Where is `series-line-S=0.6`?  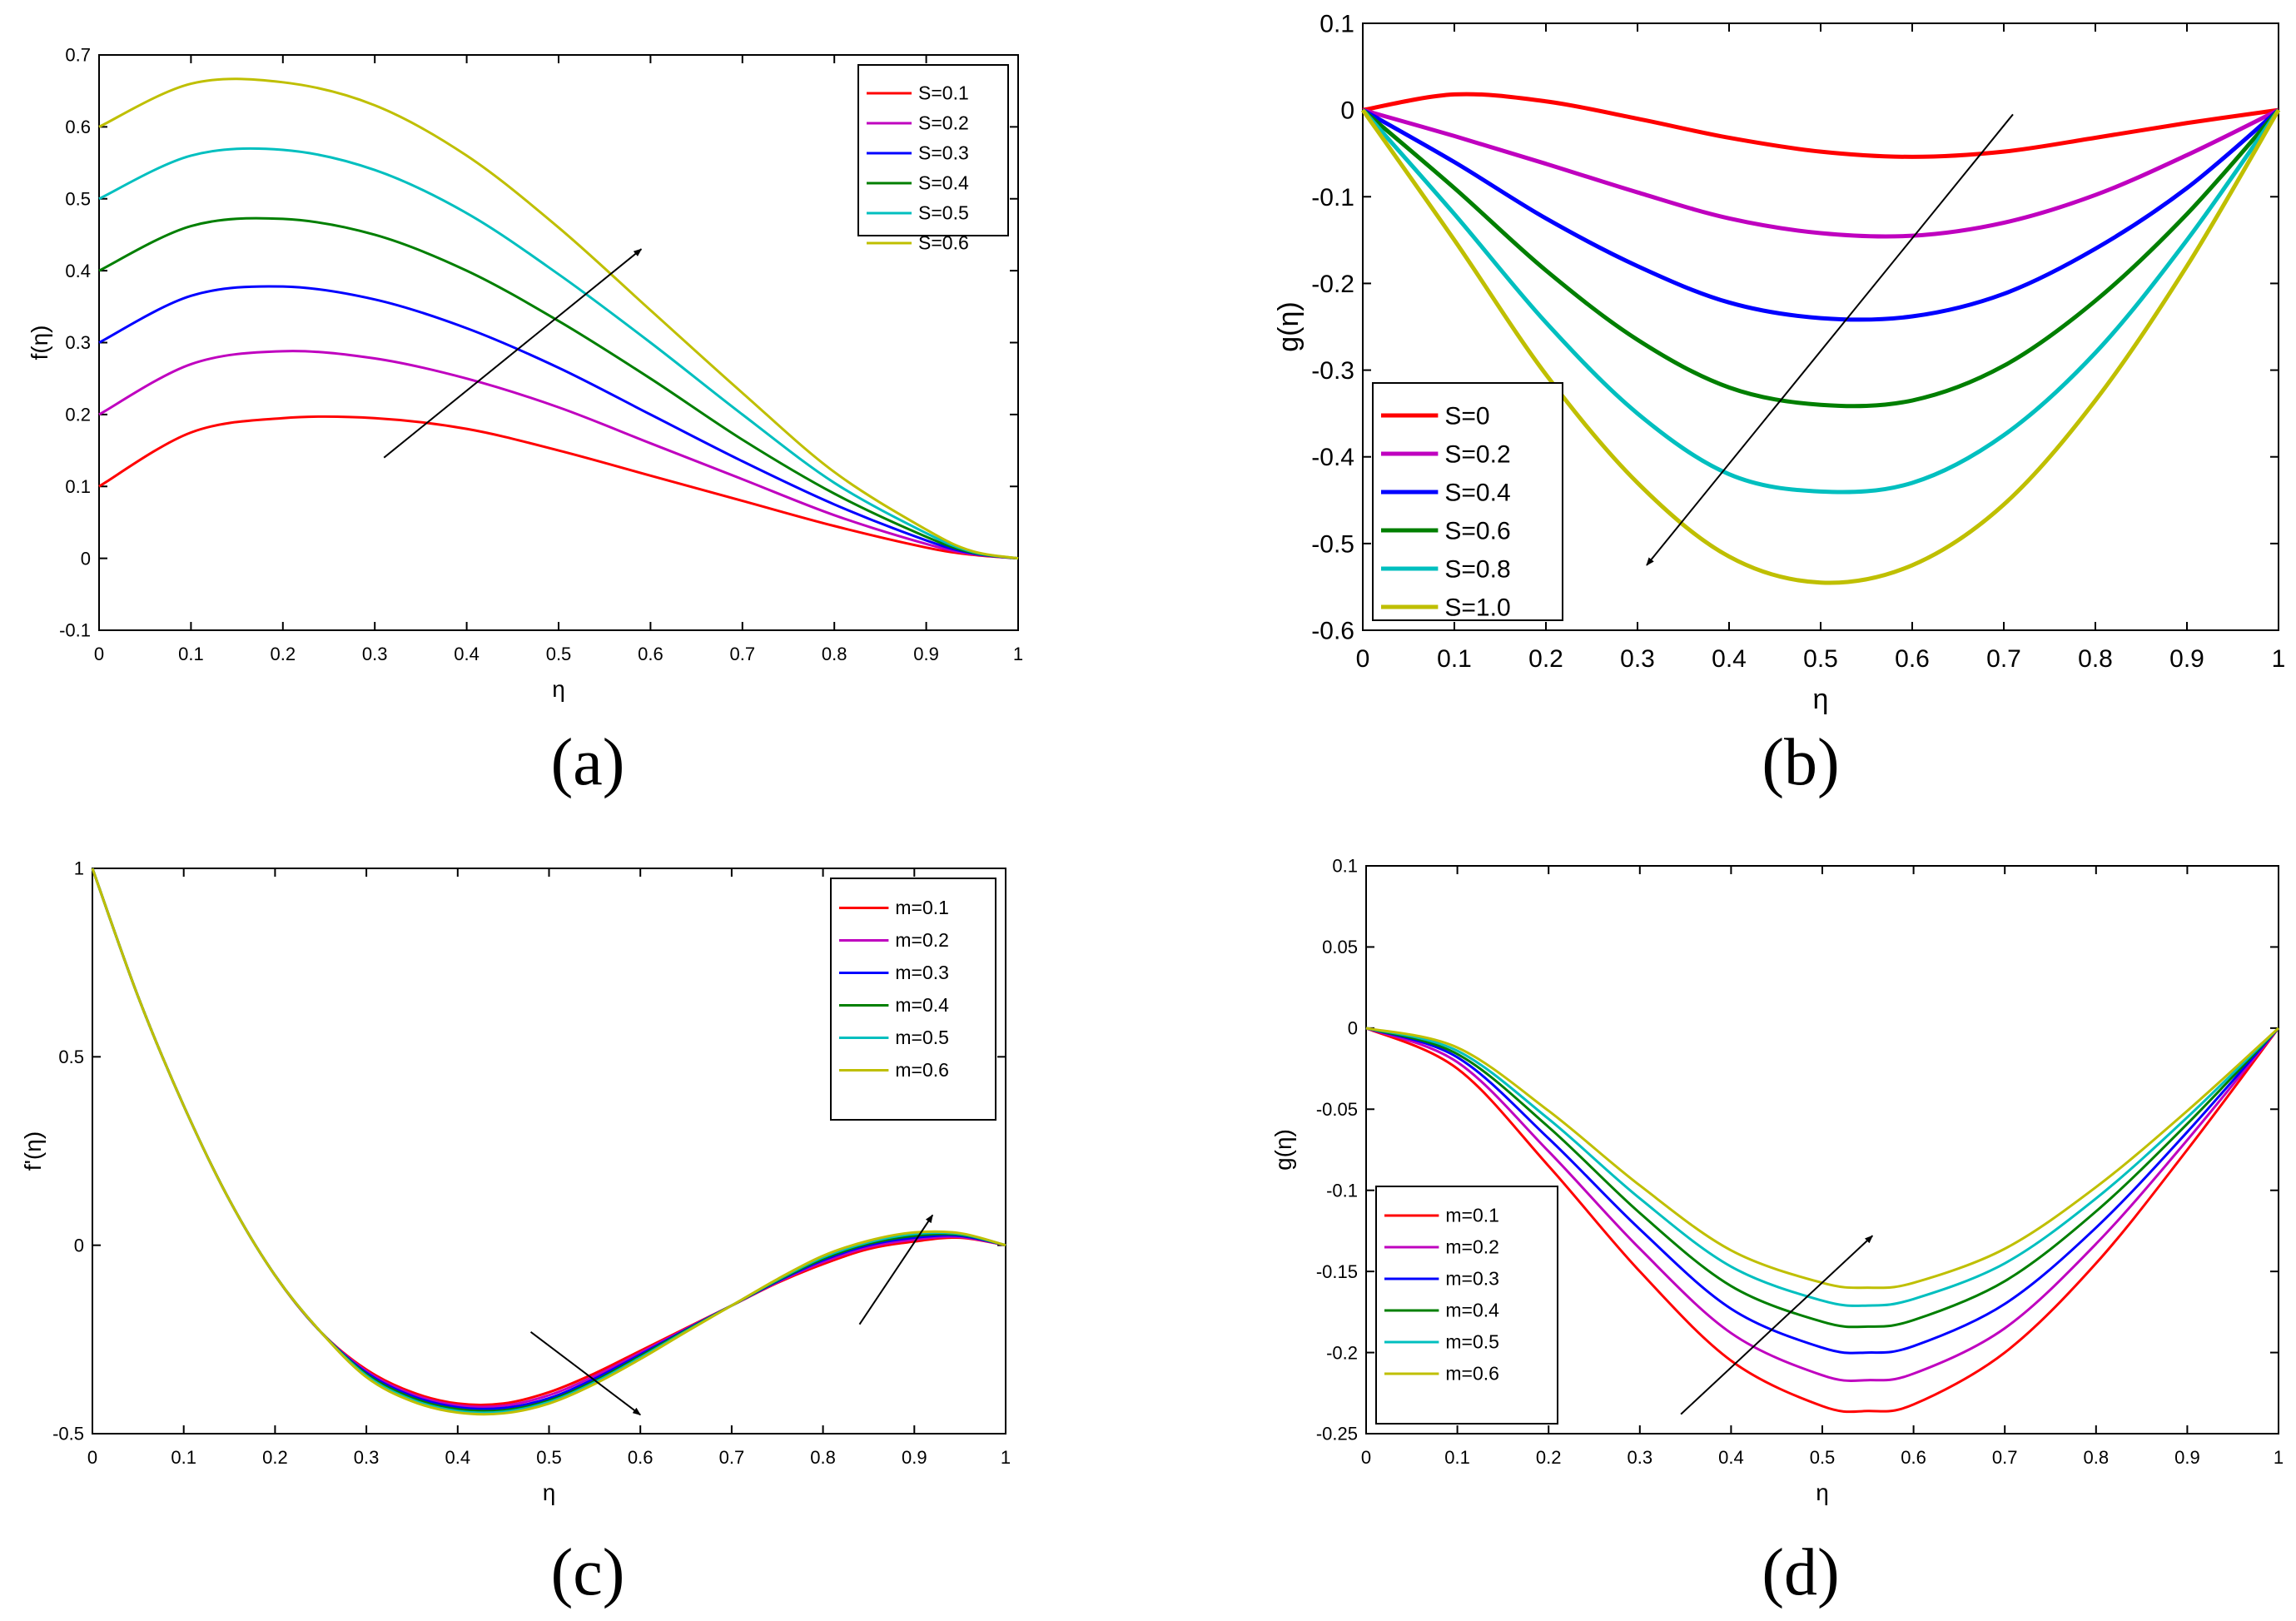
series-line-S=0.6 is located at coordinates (558, 318).